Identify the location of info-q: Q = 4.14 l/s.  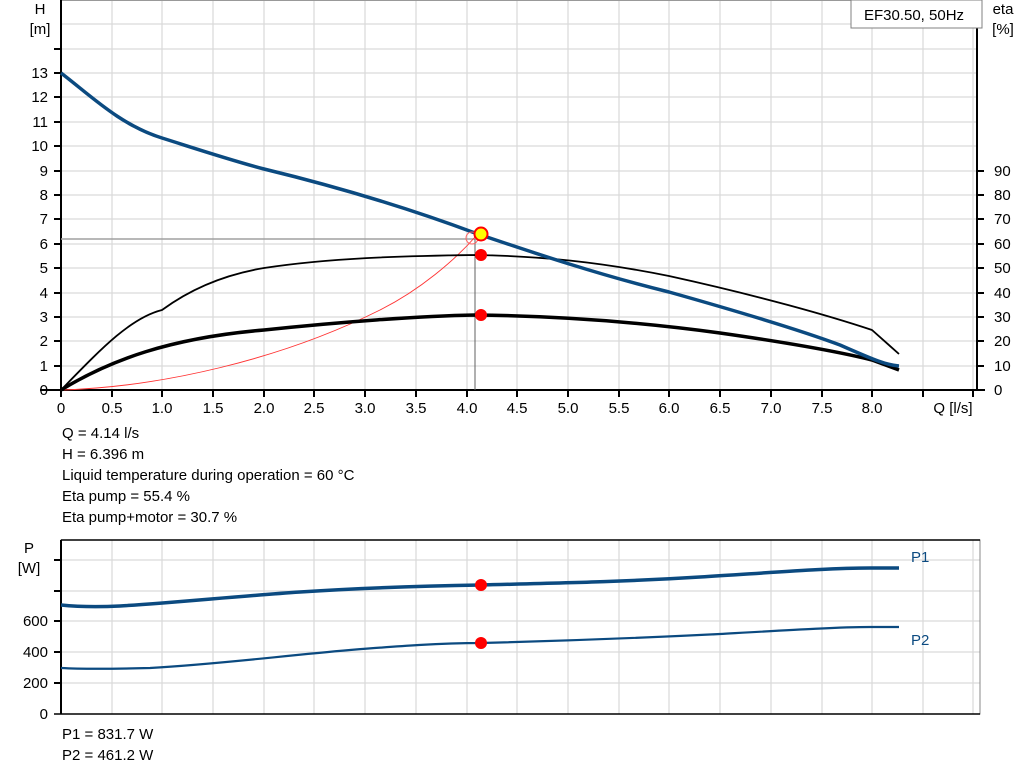
(101, 433).